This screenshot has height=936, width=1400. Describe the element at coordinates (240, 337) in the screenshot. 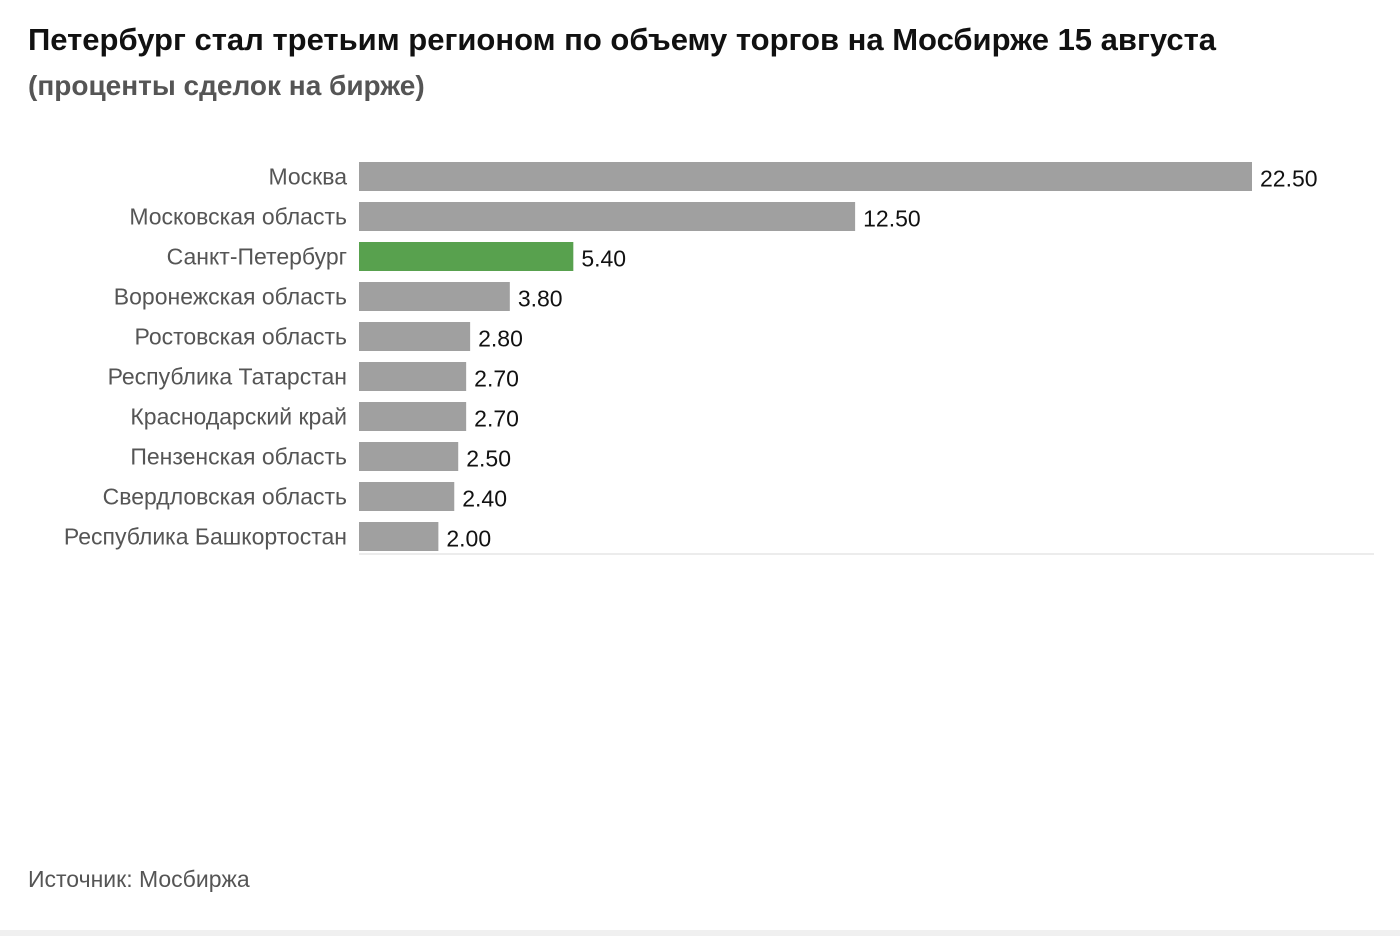

I see `category-label: Ростовская область` at that location.